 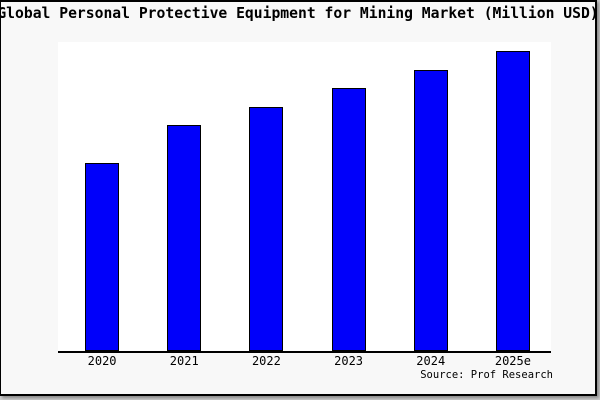 I want to click on x-tick-label-2021: 2021, so click(x=184, y=361).